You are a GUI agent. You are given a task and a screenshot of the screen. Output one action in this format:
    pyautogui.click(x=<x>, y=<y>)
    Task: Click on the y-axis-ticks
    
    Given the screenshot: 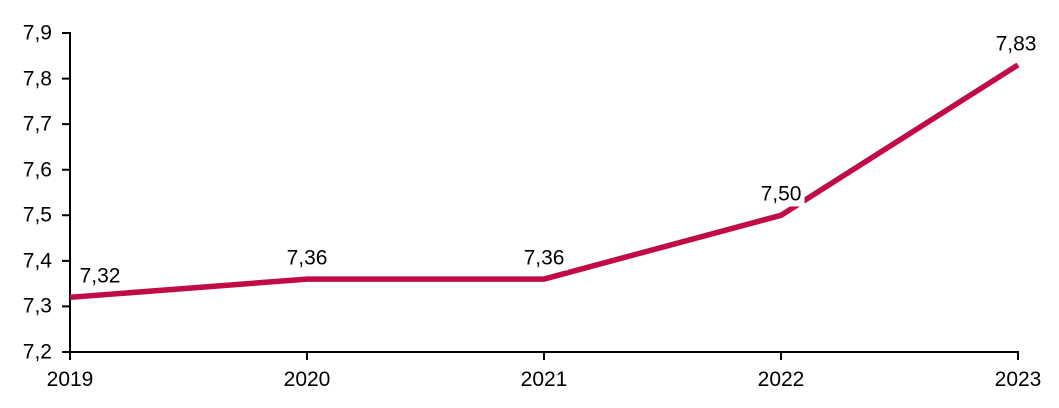 What is the action you would take?
    pyautogui.click(x=66, y=192)
    